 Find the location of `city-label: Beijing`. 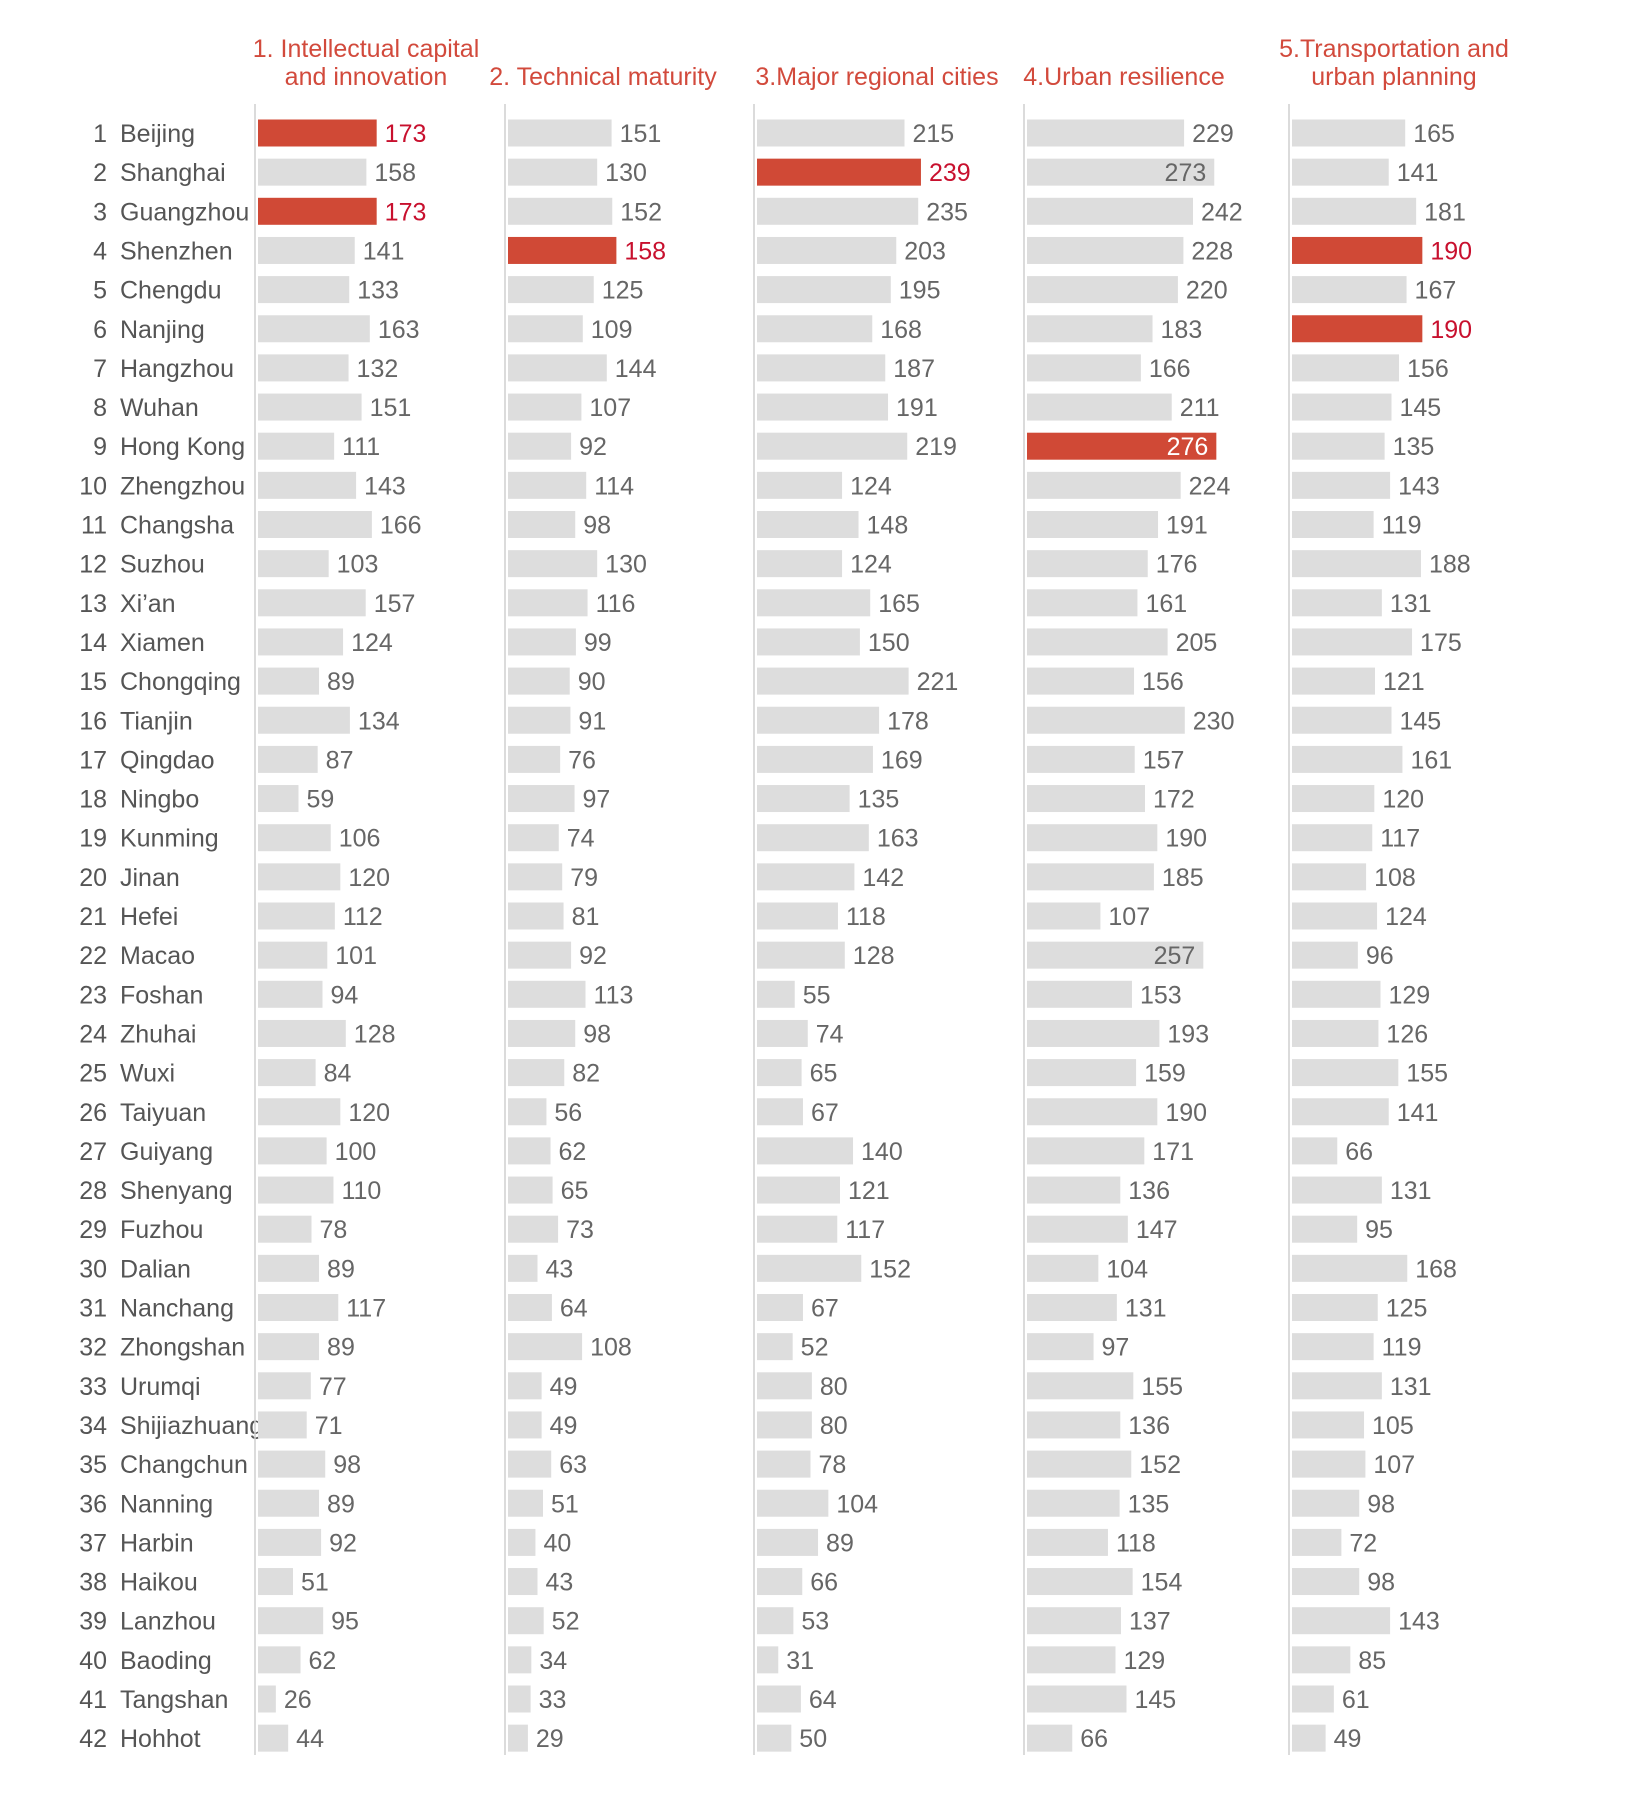

city-label: Beijing is located at coordinates (157, 134).